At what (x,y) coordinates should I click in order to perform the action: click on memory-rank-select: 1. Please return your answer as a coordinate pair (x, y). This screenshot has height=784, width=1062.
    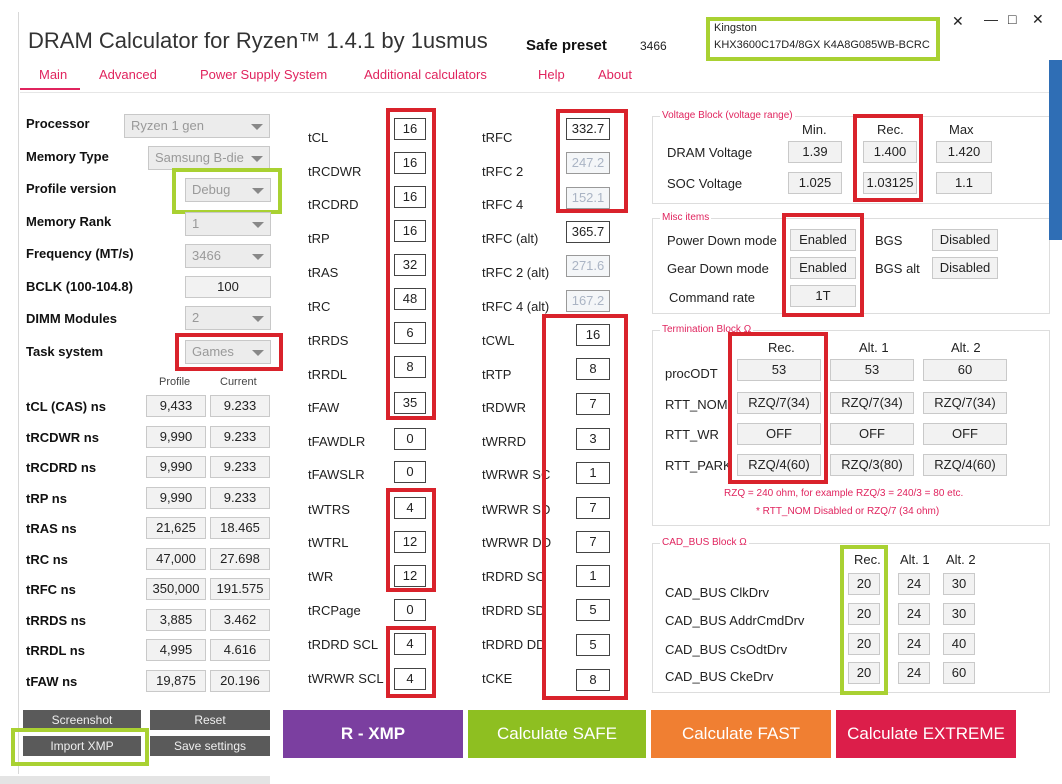
    Looking at the image, I should click on (228, 224).